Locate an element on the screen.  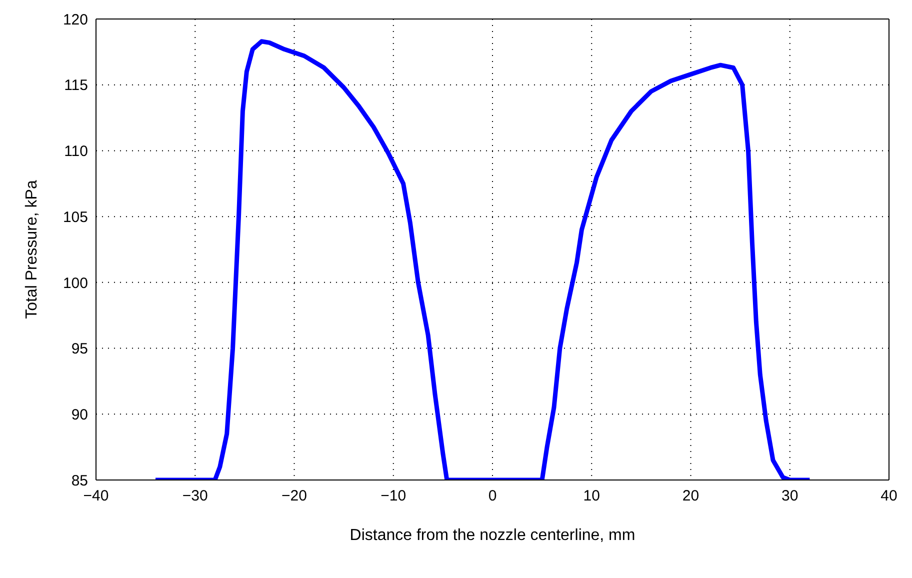
x-tick-label: −20 is located at coordinates (294, 496).